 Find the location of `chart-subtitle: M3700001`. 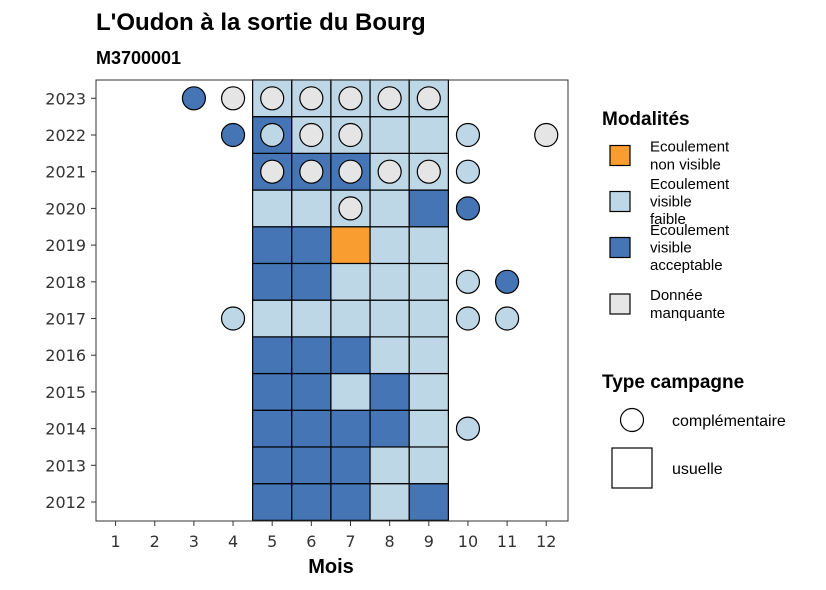

chart-subtitle: M3700001 is located at coordinates (138, 58).